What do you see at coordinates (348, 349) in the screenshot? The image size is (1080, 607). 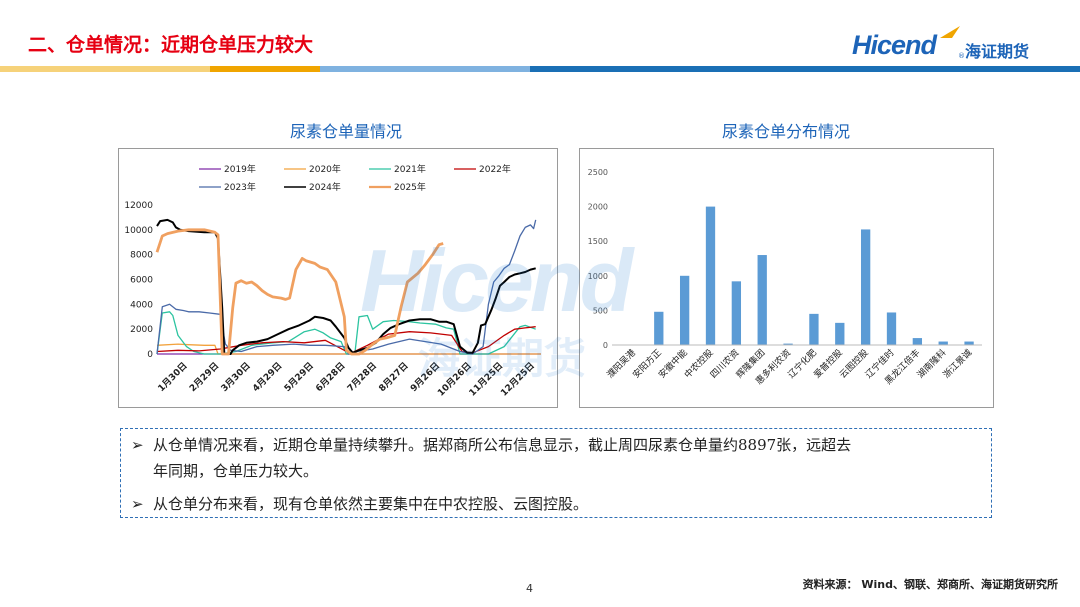 I see `series-line-2020年` at bounding box center [348, 349].